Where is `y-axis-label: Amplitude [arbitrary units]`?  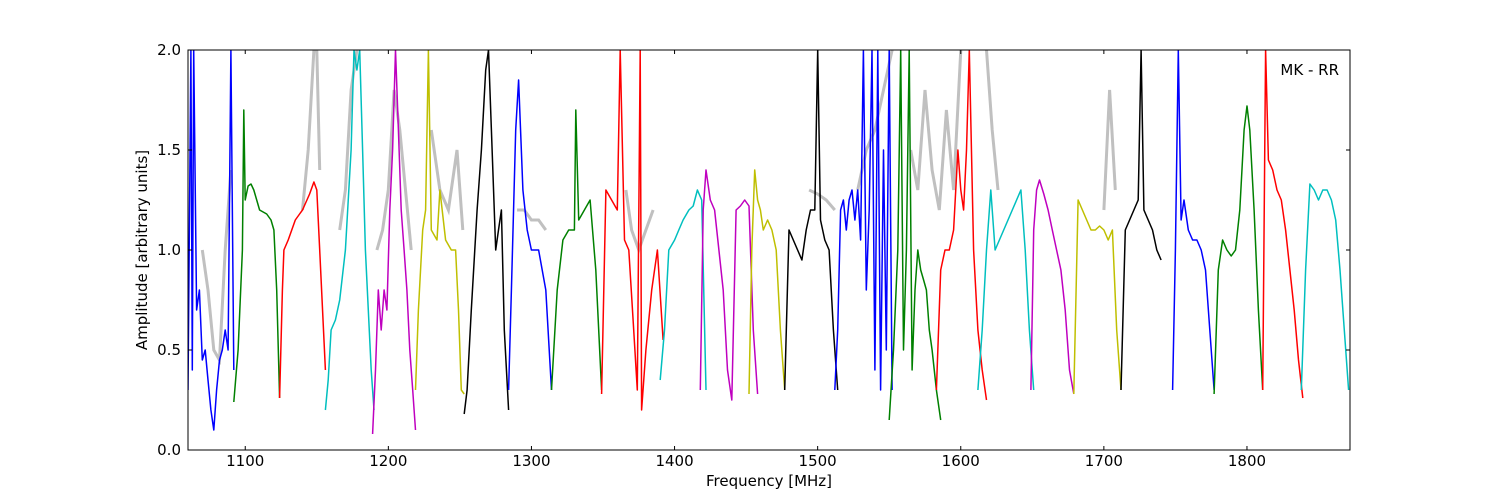 y-axis-label: Amplitude [arbitrary units] is located at coordinates (142, 250).